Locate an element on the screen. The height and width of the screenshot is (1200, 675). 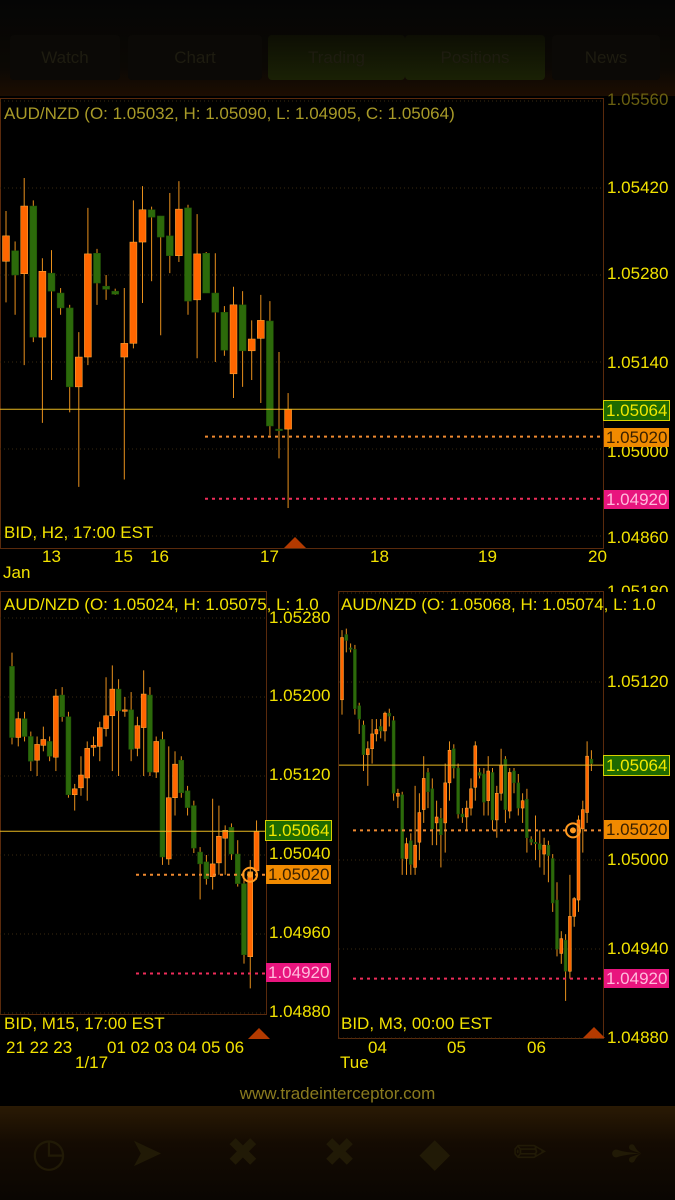
price-label: 1.05280 is located at coordinates (300, 617).